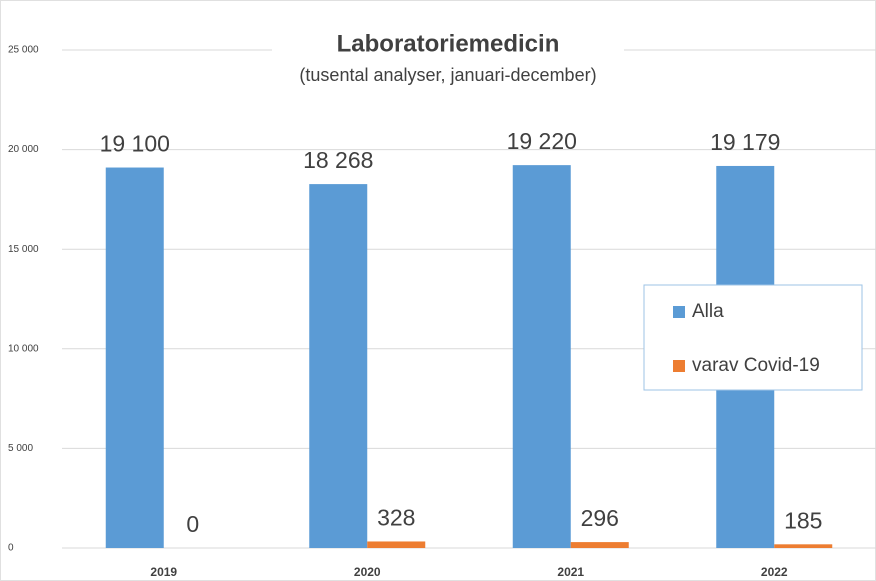 This screenshot has width=876, height=581. What do you see at coordinates (338, 160) in the screenshot?
I see `data-label: 18 268` at bounding box center [338, 160].